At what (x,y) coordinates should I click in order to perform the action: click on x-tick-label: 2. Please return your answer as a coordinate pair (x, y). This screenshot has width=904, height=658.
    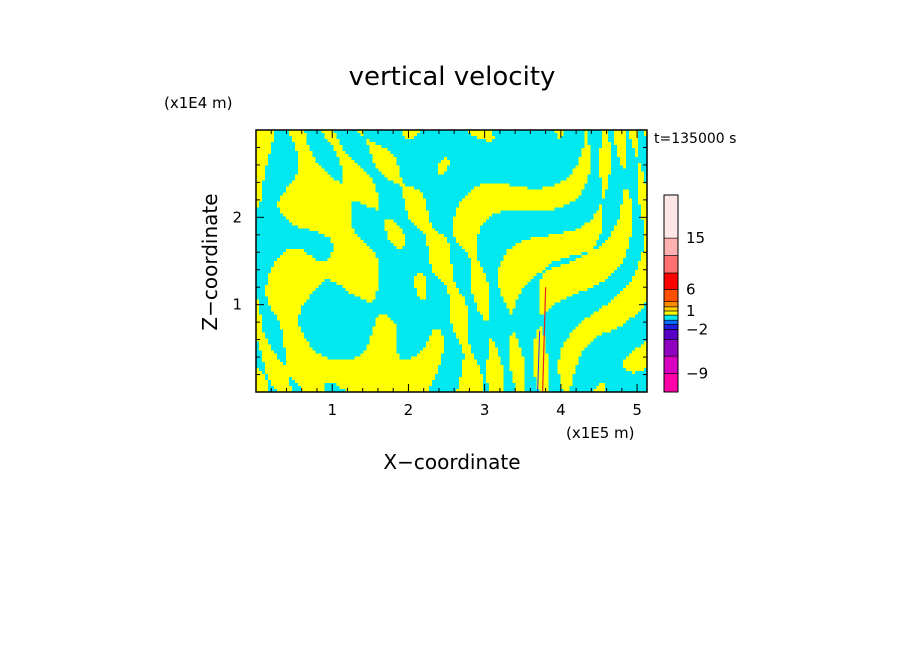
    Looking at the image, I should click on (409, 410).